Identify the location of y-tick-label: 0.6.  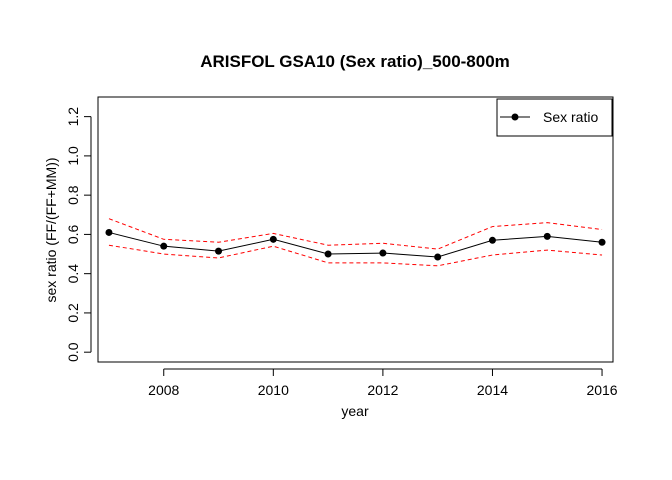
(73, 234).